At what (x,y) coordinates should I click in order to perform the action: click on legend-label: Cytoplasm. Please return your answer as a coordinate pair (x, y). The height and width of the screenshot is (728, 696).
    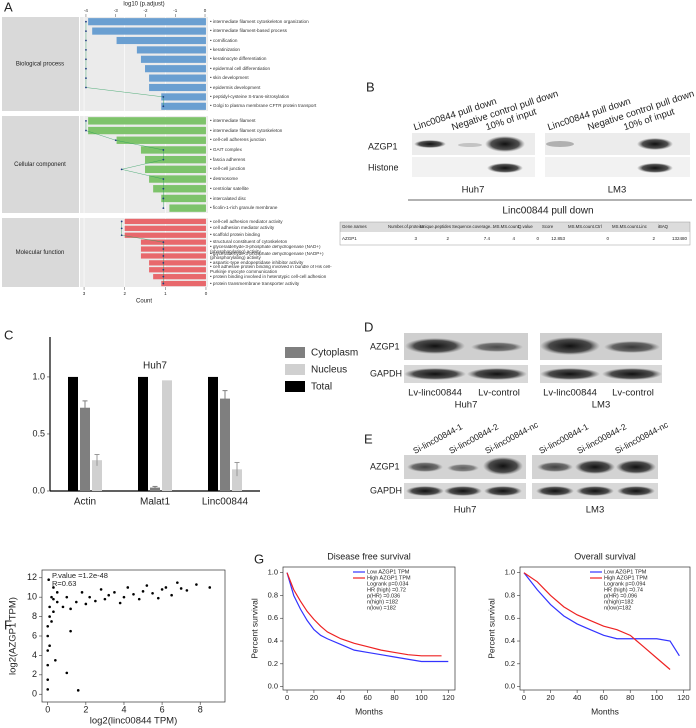
    Looking at the image, I should click on (334, 353).